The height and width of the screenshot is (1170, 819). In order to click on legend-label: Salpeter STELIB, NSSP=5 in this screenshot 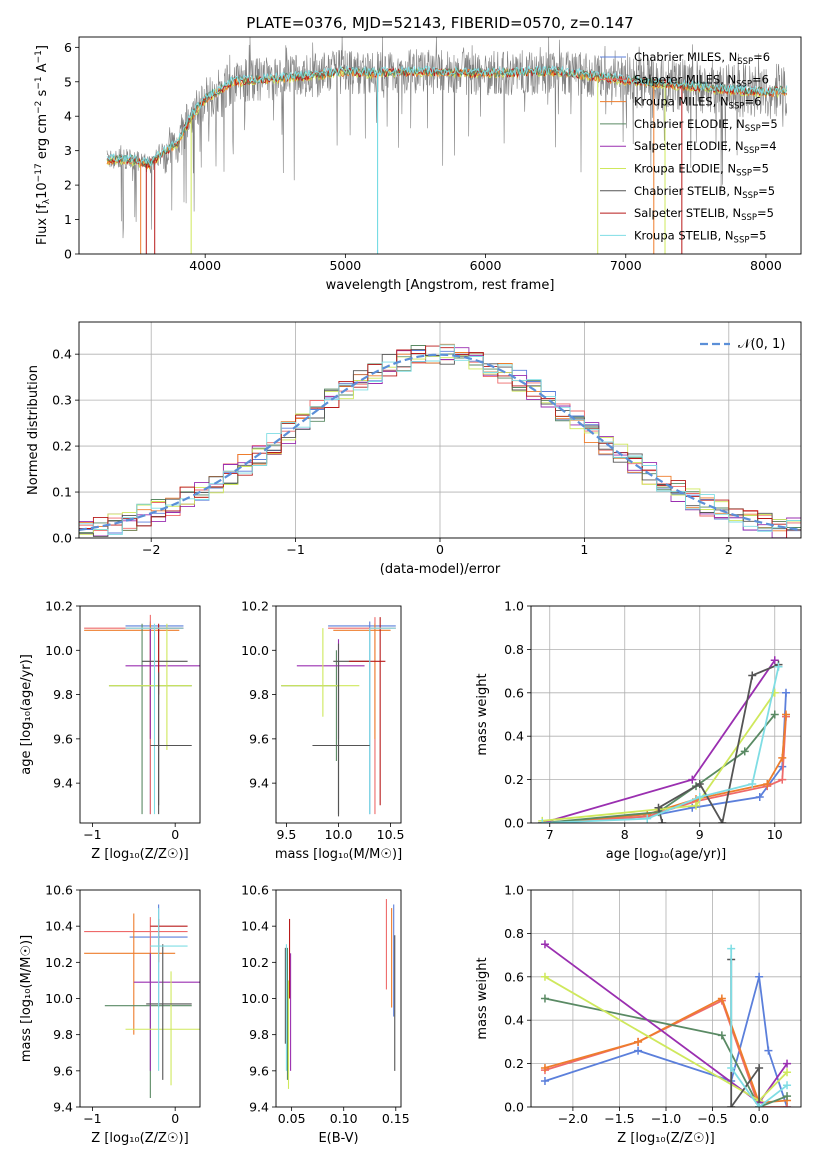, I will do `click(704, 214)`.